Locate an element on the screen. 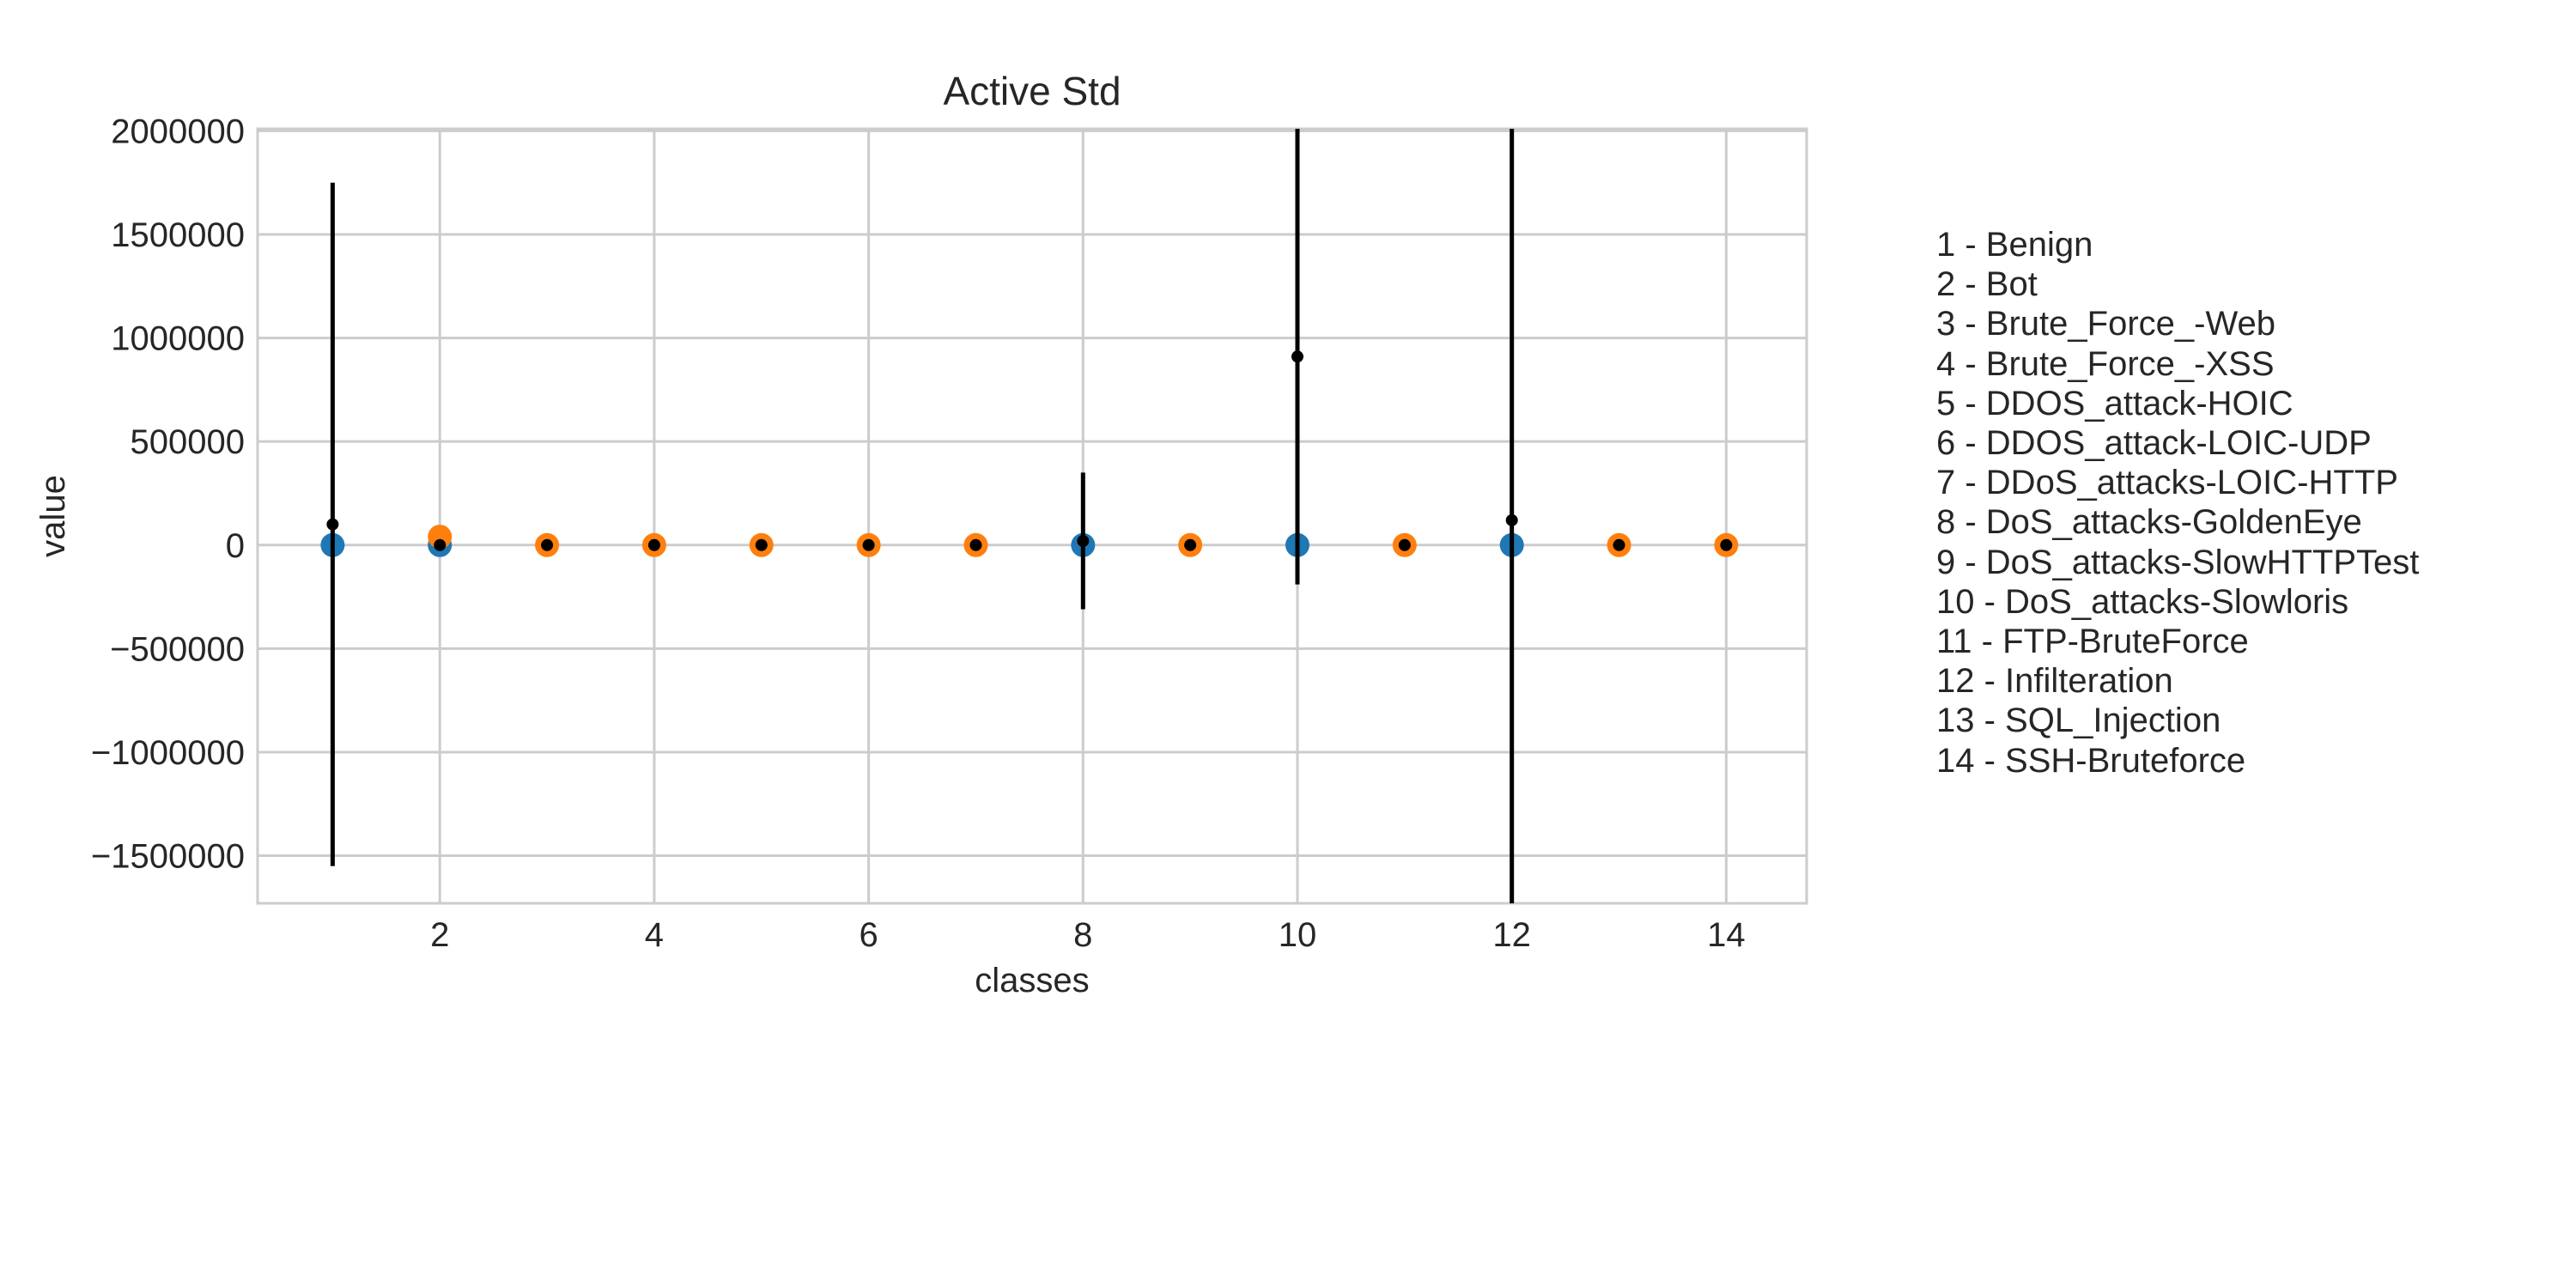  legend-item: 12 - Infilteration is located at coordinates (2054, 682).